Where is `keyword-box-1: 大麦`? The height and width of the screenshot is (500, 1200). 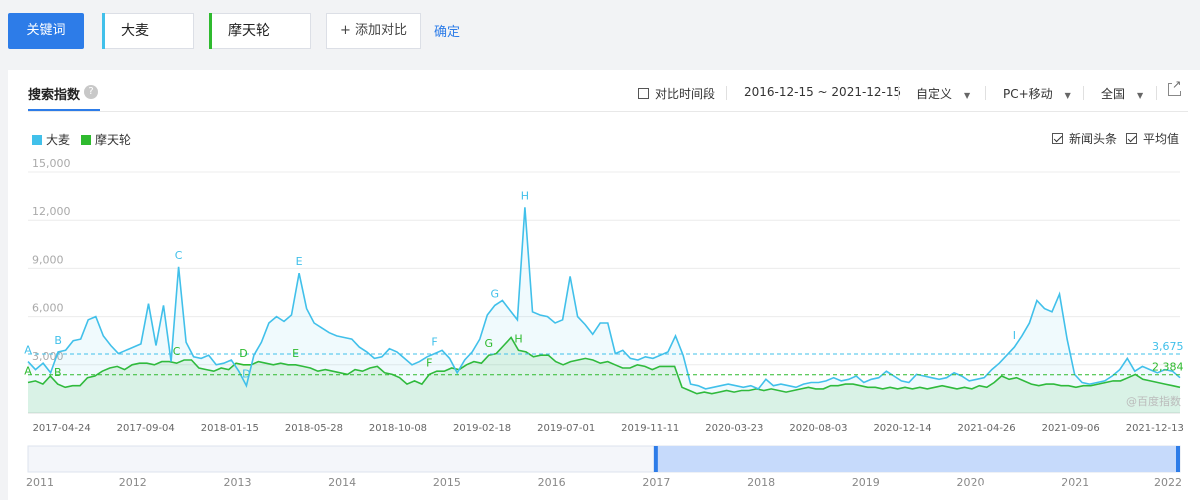 keyword-box-1: 大麦 is located at coordinates (148, 31).